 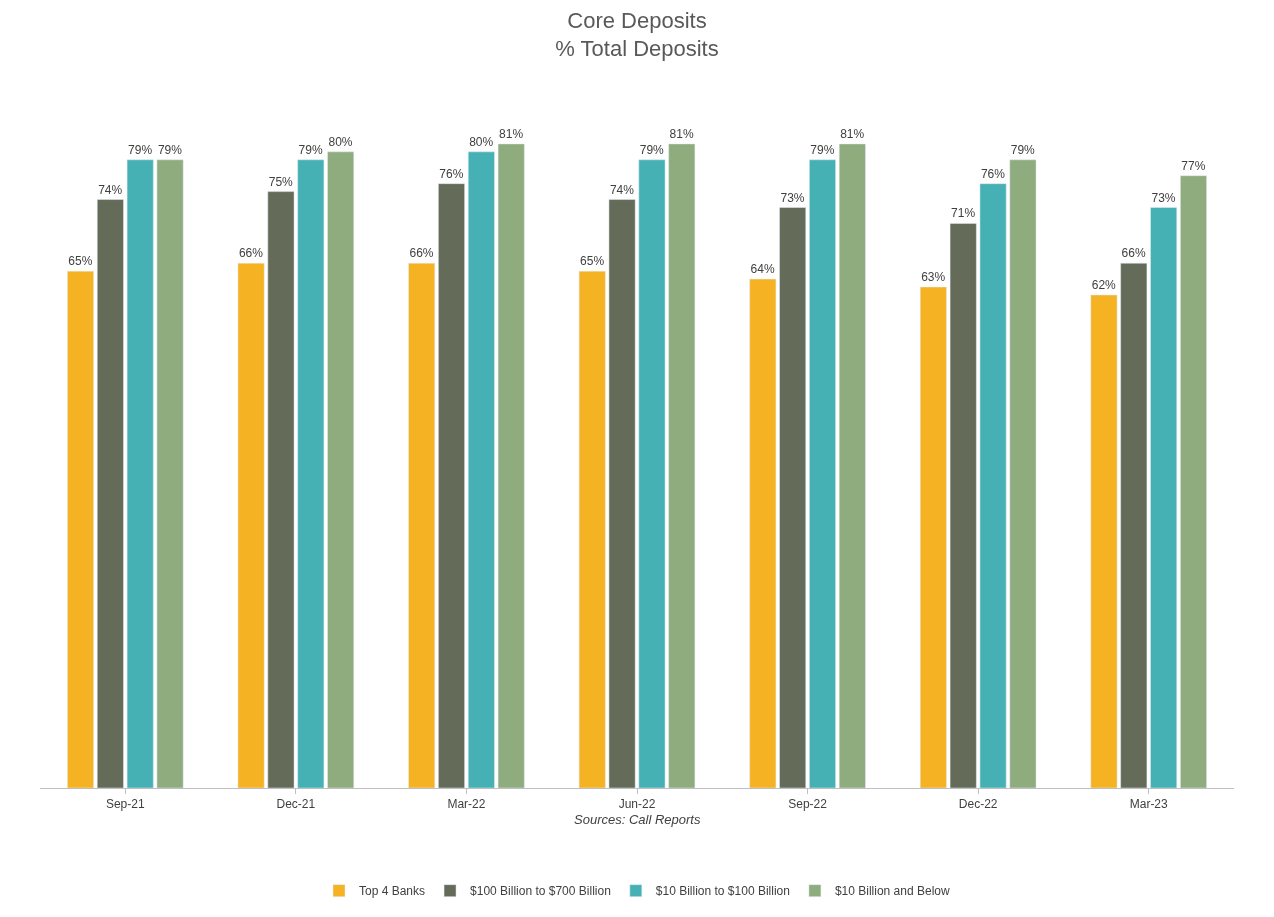 What do you see at coordinates (637, 804) in the screenshot?
I see `x-tick-label: Jun-22` at bounding box center [637, 804].